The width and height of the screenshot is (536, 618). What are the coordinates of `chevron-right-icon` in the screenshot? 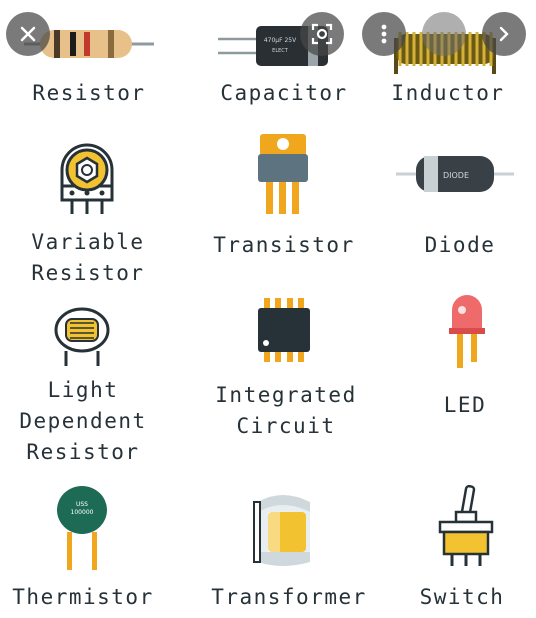 It's located at (504, 34).